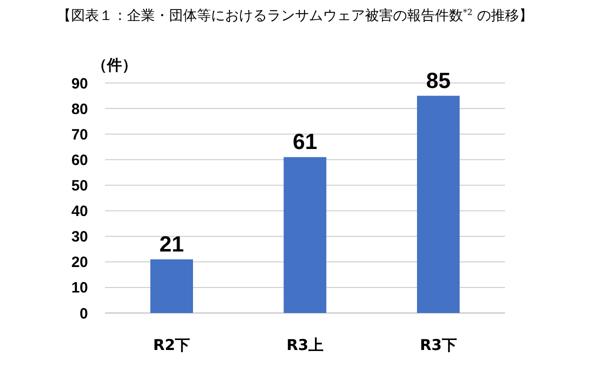  Describe the element at coordinates (79, 160) in the screenshot. I see `y-tick-label: 60` at that location.